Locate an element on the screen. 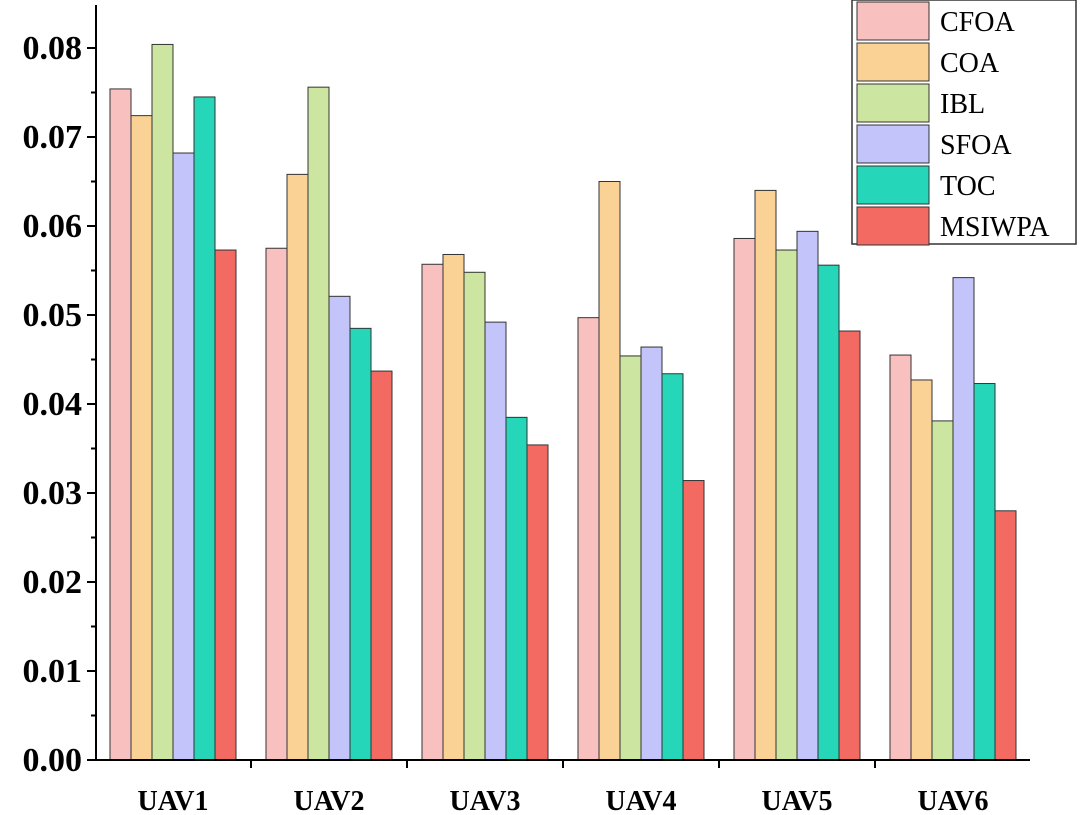 Image resolution: width=1080 pixels, height=815 pixels. bar-uav6-ibl is located at coordinates (942, 590).